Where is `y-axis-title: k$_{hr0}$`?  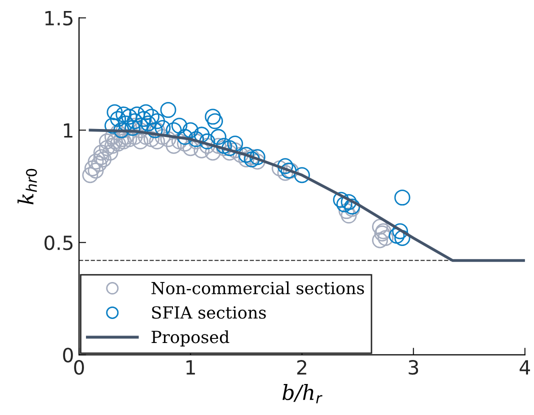 y-axis-title: k$_{hr0}$ is located at coordinates (27, 186).